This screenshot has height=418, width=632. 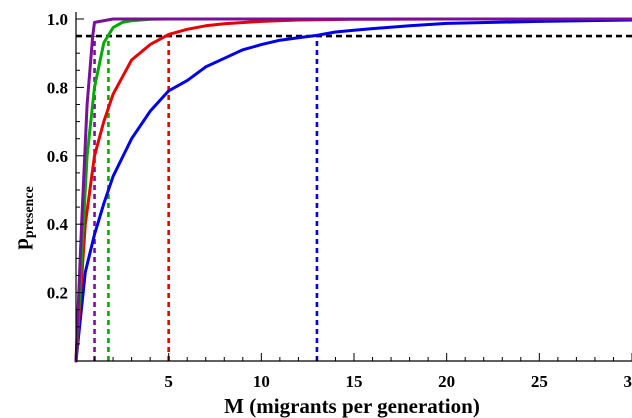 I want to click on x-tick-label: 15, so click(x=354, y=381).